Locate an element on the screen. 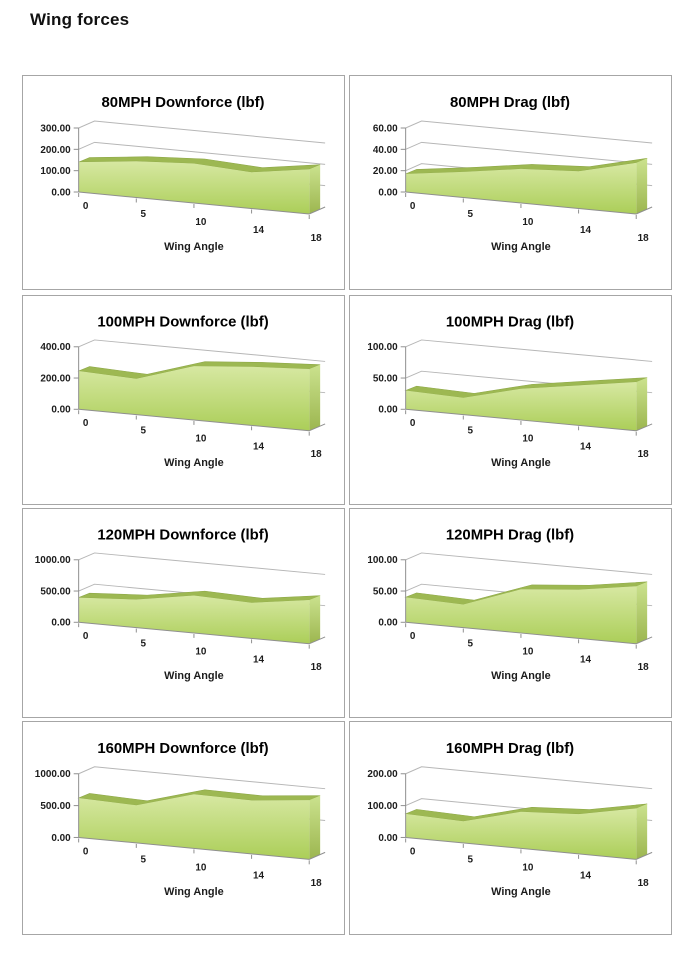 This screenshot has width=698, height=980. chart-title: 100MPH Drag (lbf) is located at coordinates (510, 322).